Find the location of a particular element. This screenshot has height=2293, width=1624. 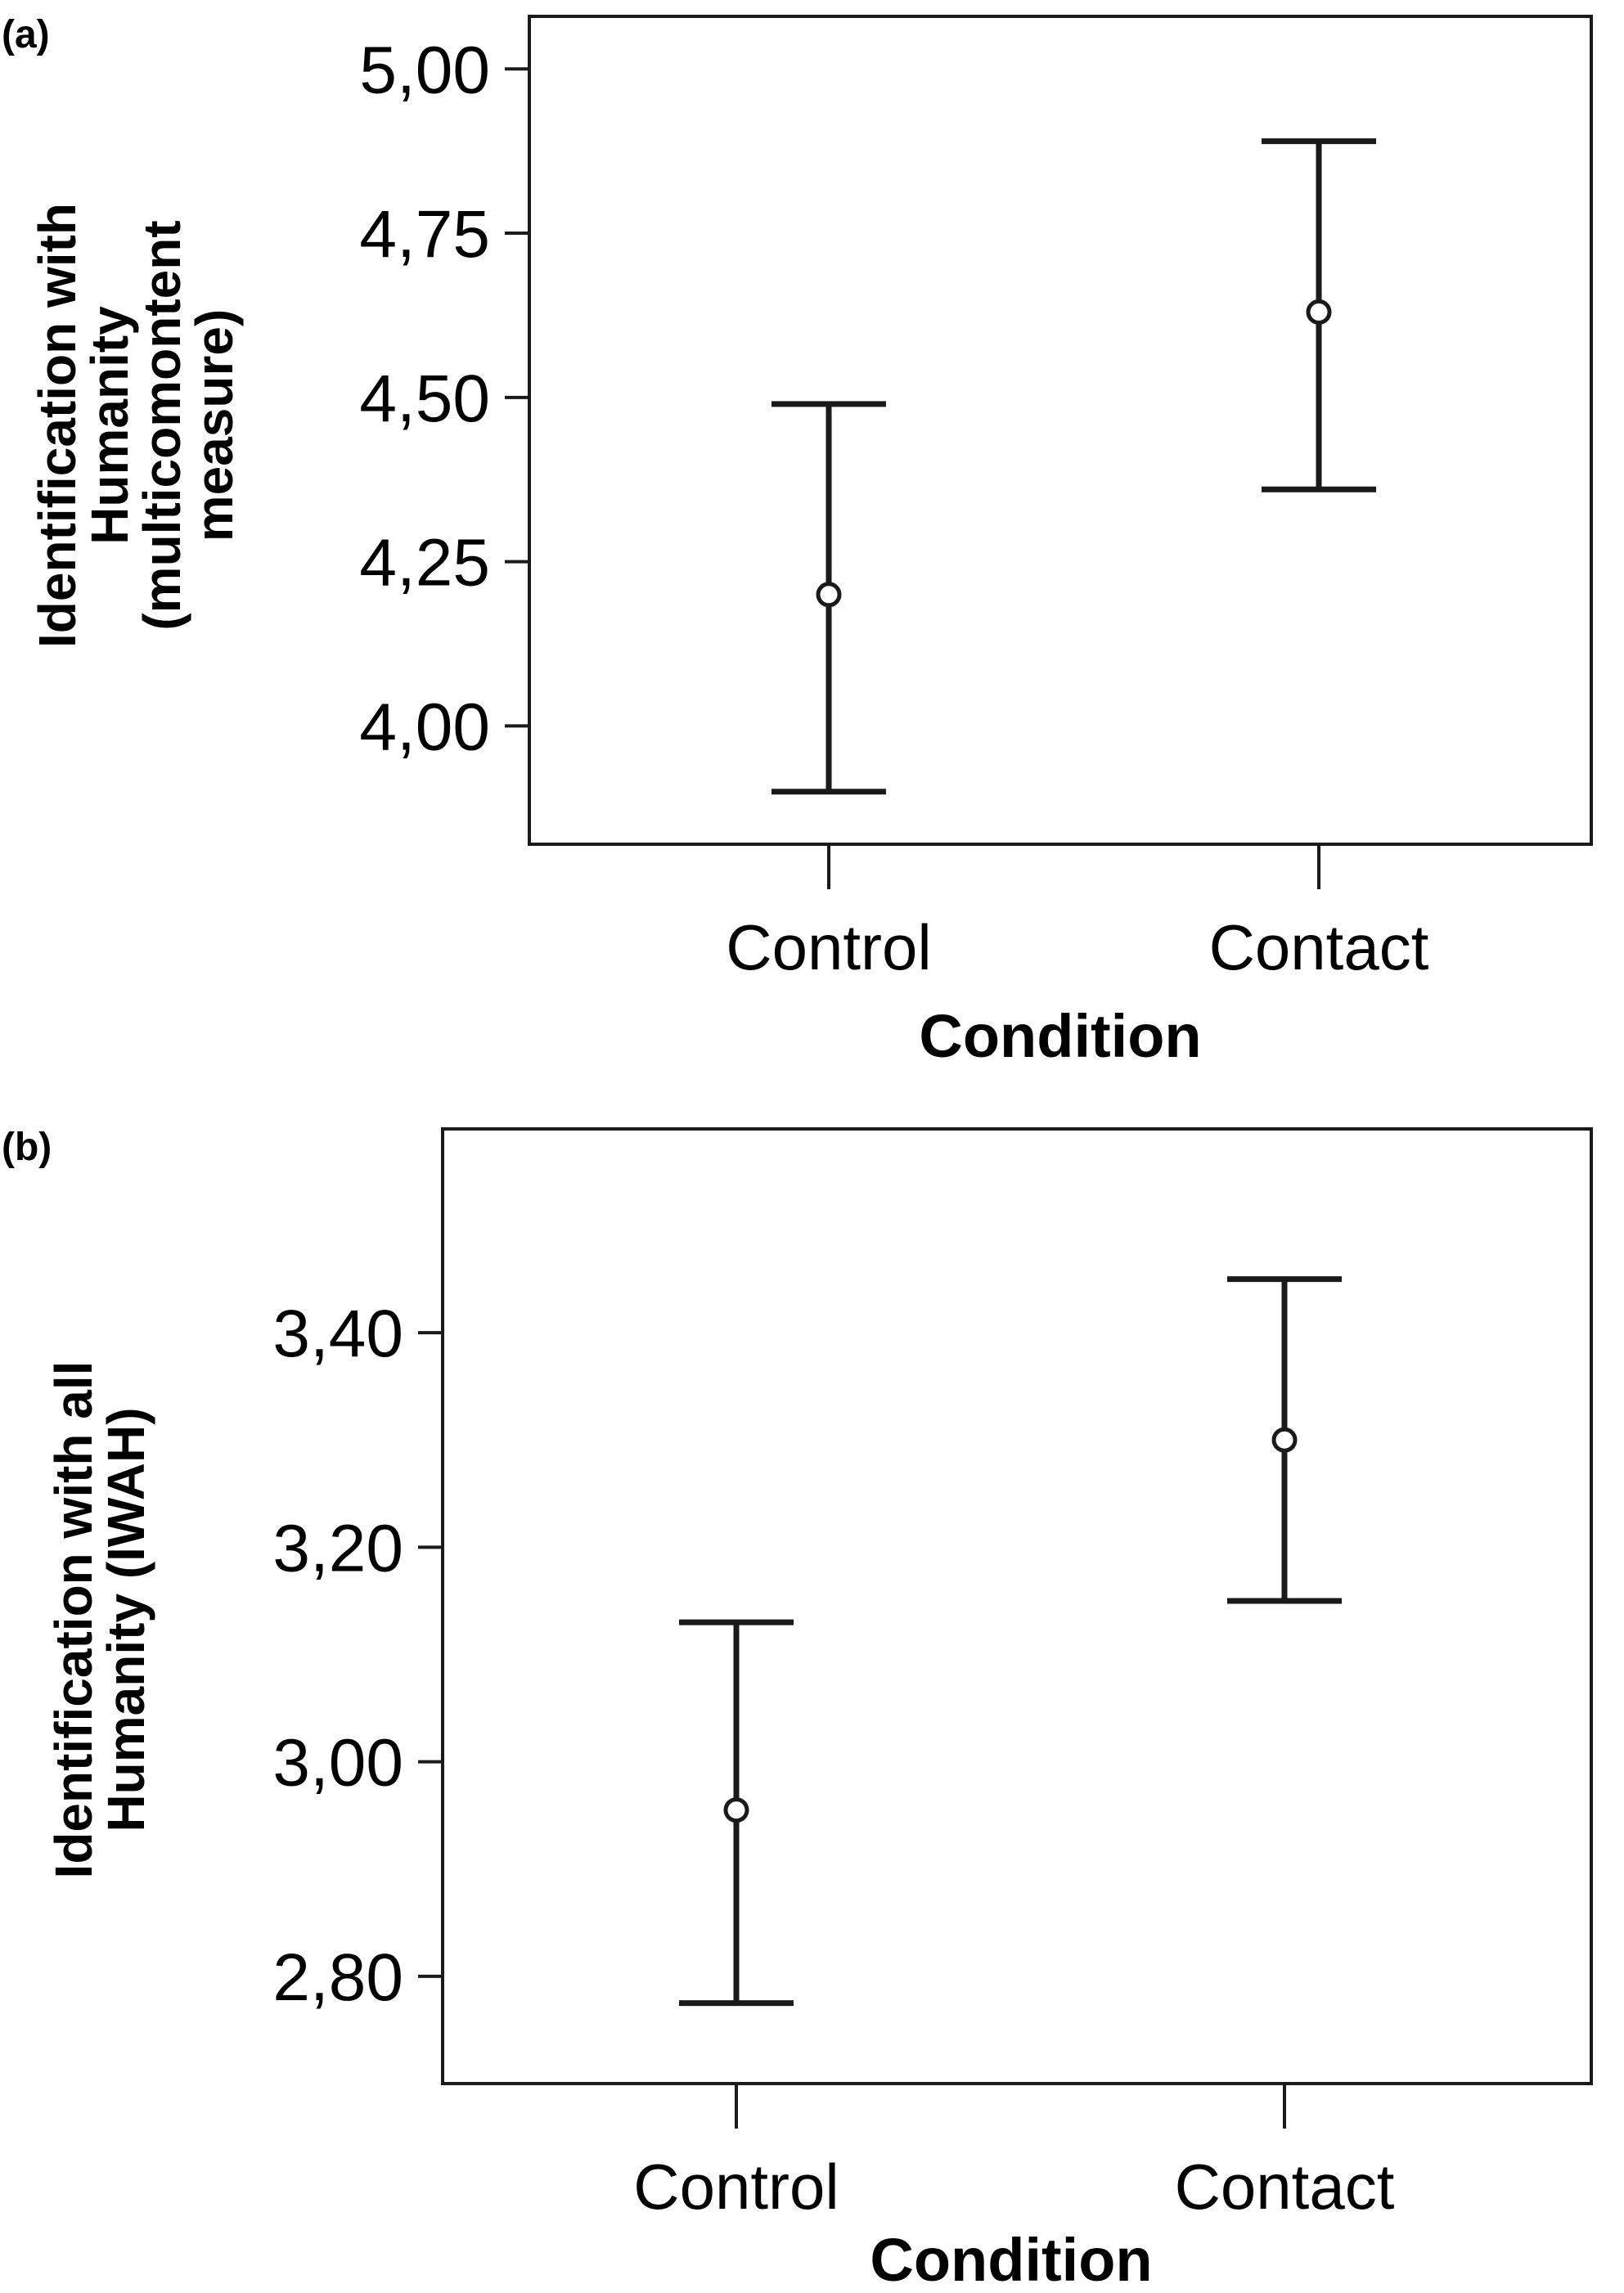

panel-a-x-axis-title: Condition is located at coordinates (1060, 1036).